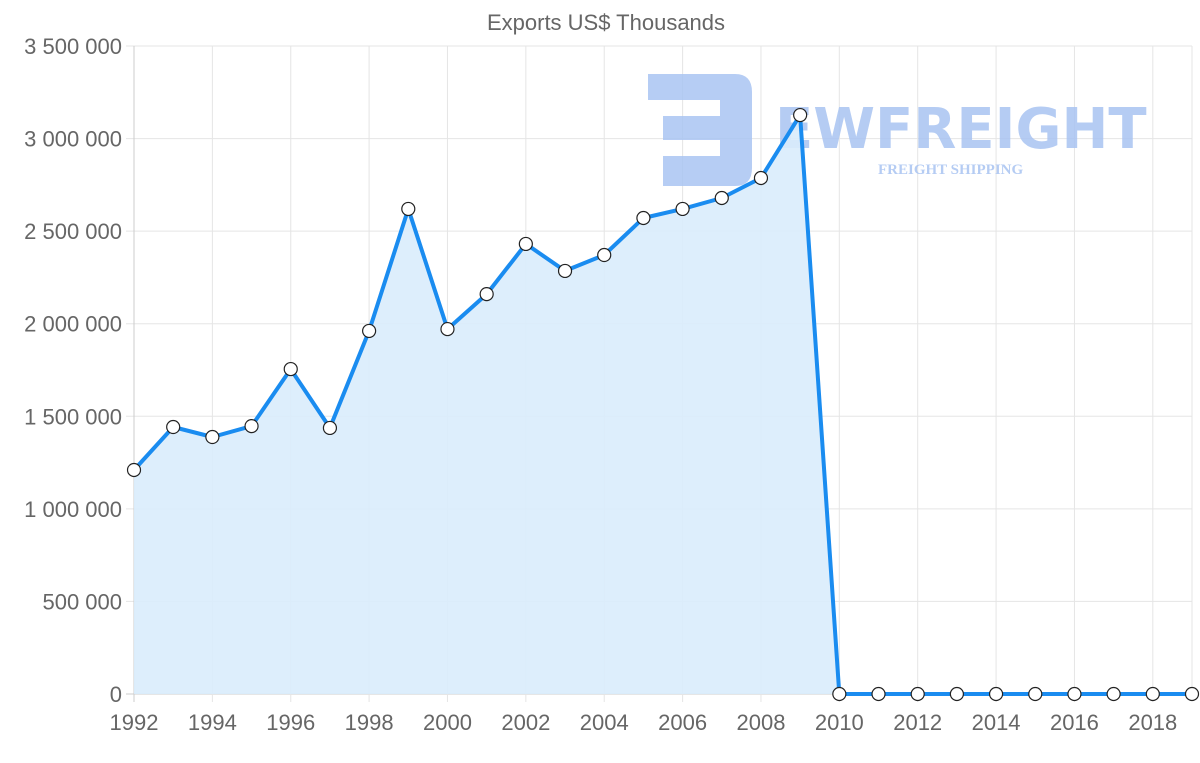 The width and height of the screenshot is (1200, 763). What do you see at coordinates (839, 722) in the screenshot?
I see `x-tick-label: 2010` at bounding box center [839, 722].